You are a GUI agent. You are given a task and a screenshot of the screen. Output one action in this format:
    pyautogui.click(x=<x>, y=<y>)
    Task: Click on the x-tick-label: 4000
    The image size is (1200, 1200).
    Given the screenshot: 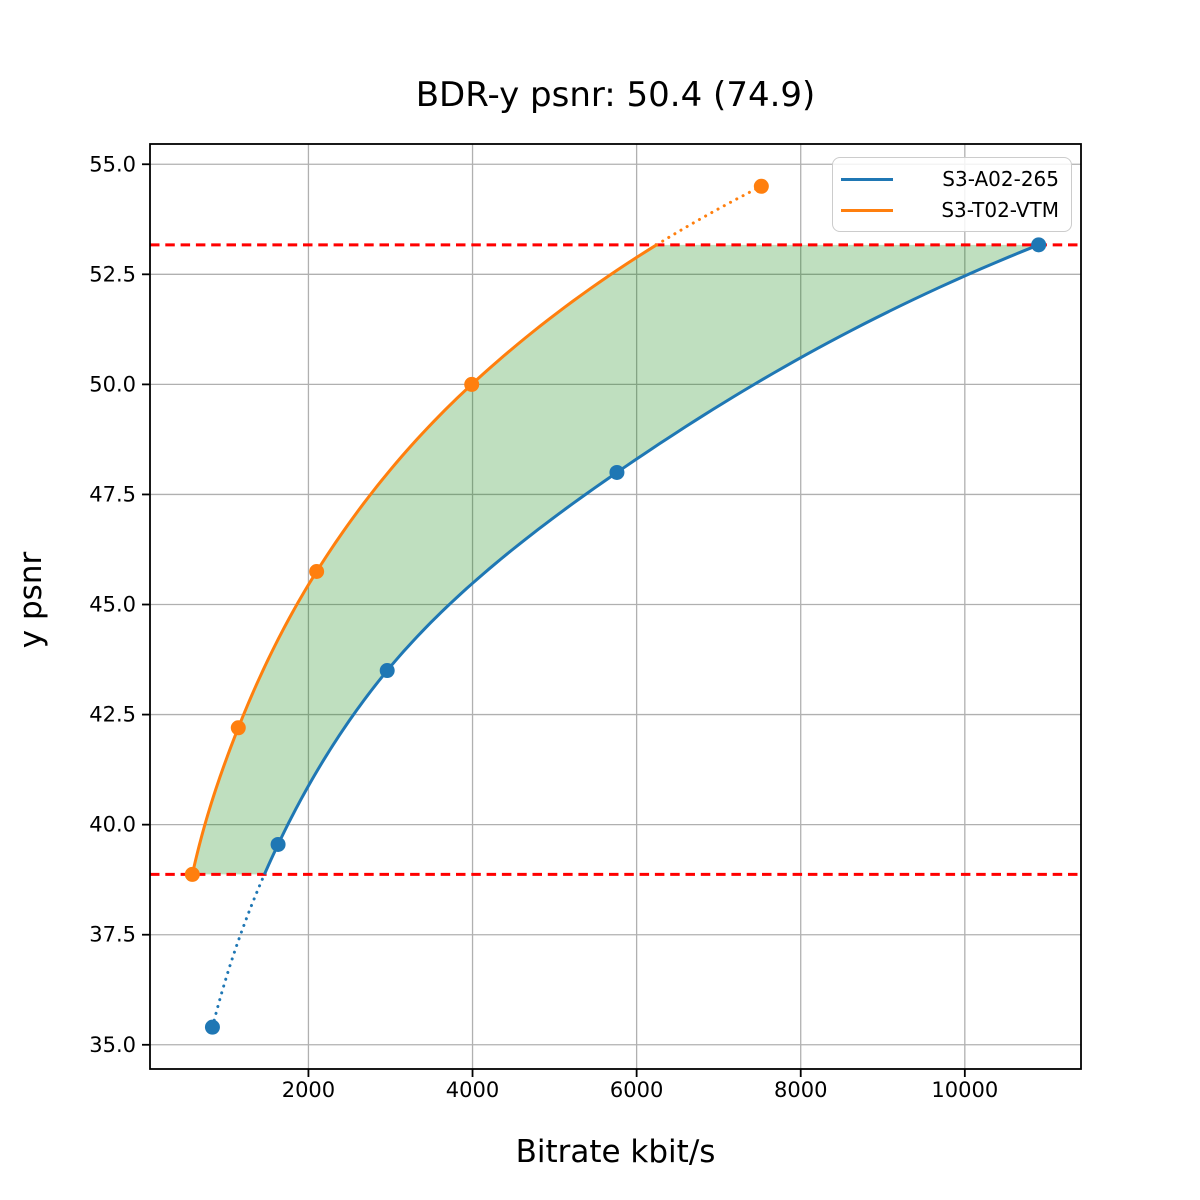 What is the action you would take?
    pyautogui.click(x=472, y=1090)
    